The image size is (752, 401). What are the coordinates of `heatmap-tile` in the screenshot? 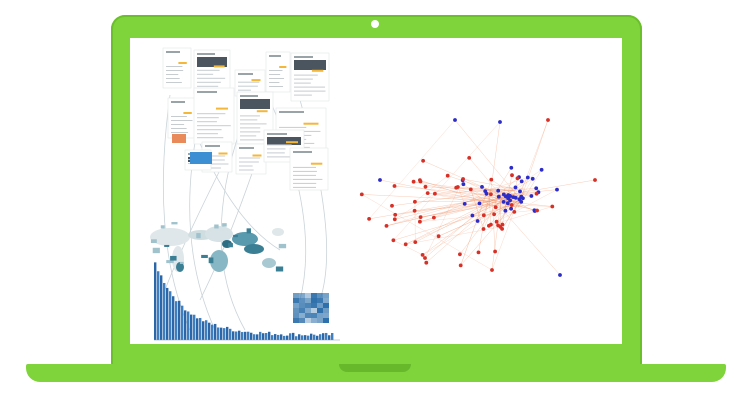 It's located at (311, 308).